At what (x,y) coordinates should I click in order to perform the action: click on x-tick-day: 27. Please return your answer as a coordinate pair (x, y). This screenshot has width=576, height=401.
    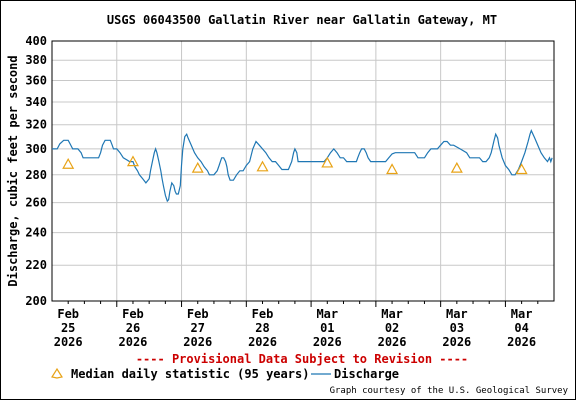
    Looking at the image, I should click on (198, 328).